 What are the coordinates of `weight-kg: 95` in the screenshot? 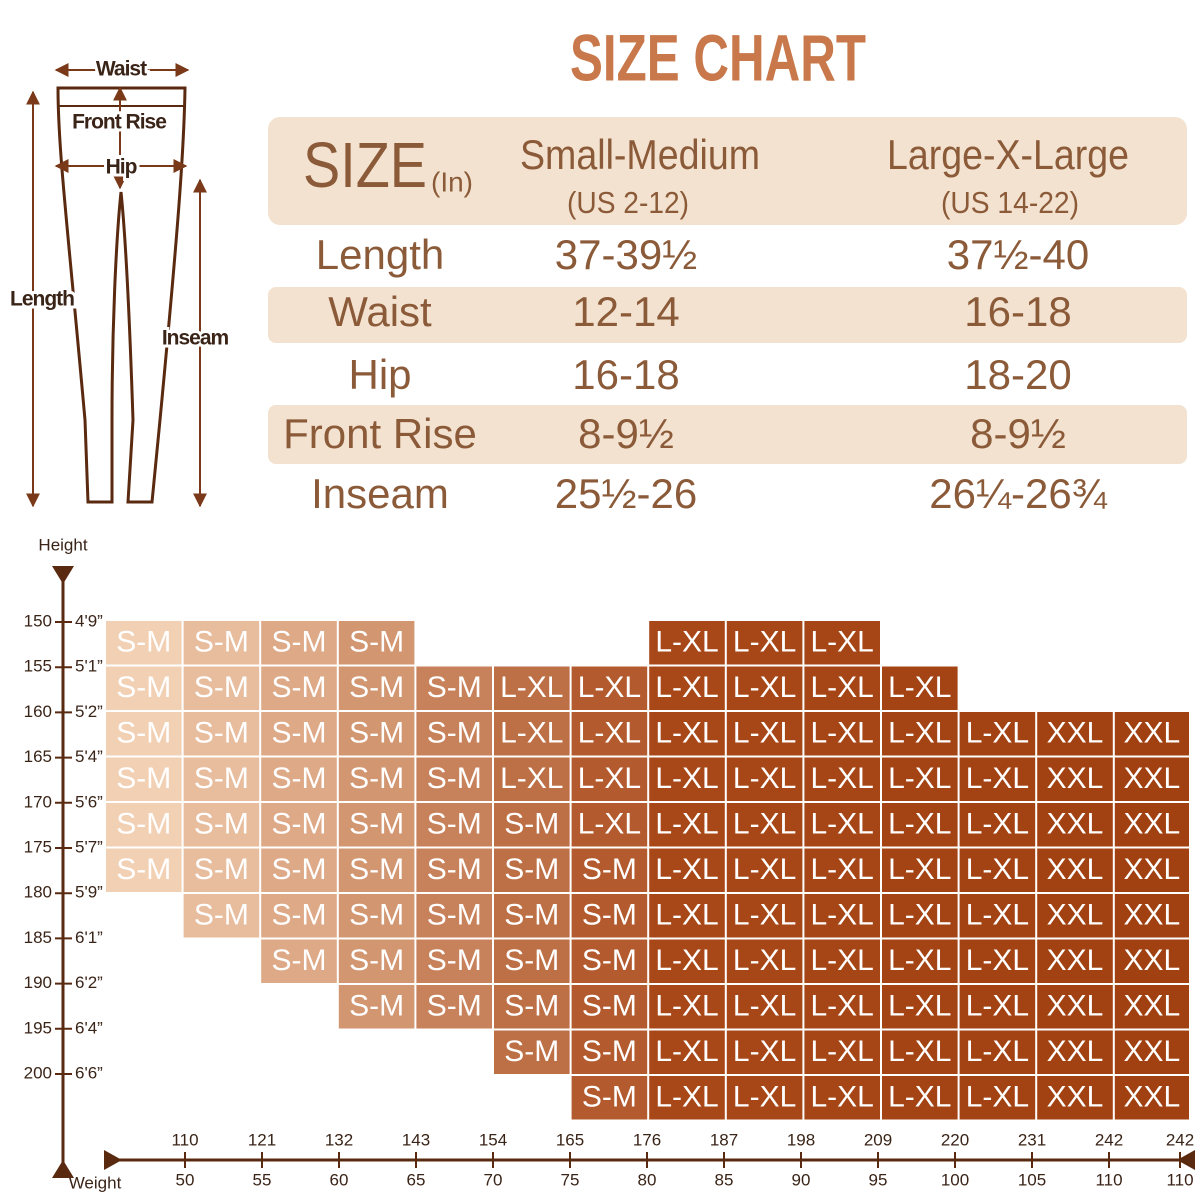 It's located at (878, 1179).